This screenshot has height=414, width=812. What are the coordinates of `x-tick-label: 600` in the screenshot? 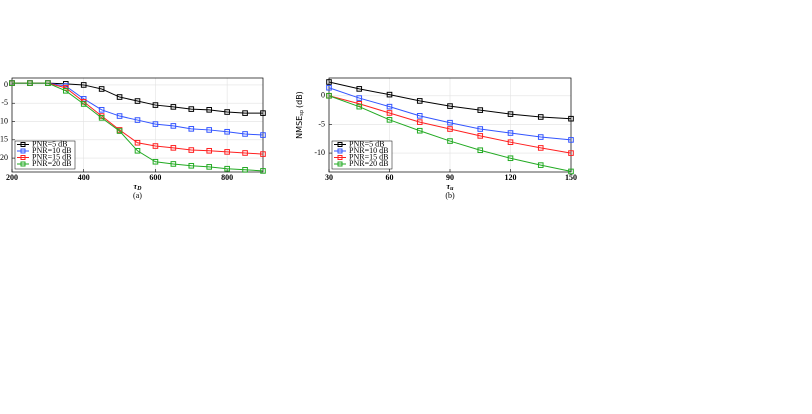 It's located at (155, 177).